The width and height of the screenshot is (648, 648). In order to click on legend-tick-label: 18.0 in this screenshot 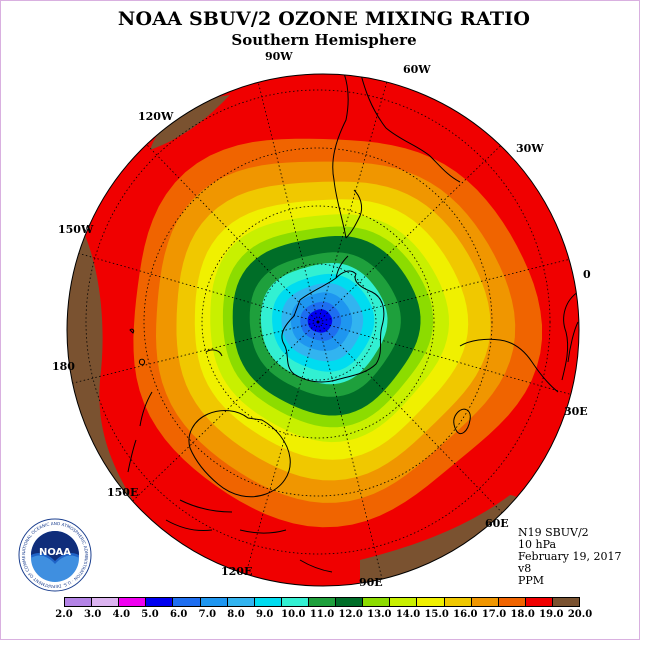, I will do `click(522, 614)`.